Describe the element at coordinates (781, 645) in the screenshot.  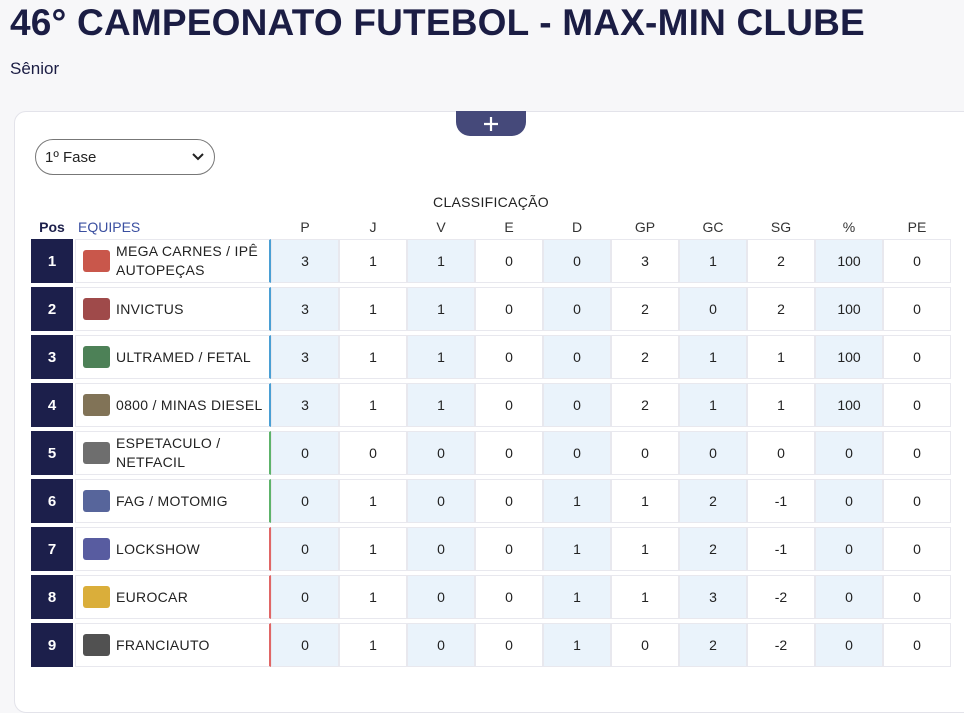
I see `stat-cell: -2` at that location.